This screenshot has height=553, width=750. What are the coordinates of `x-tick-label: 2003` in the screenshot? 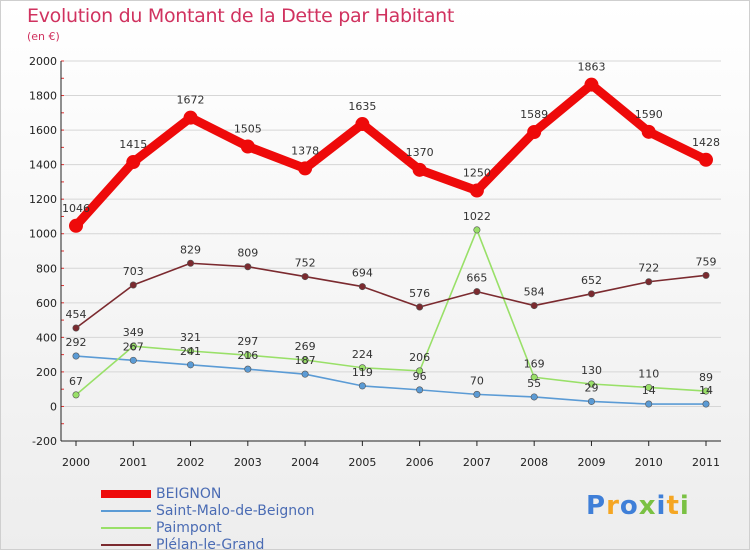 It's located at (248, 462).